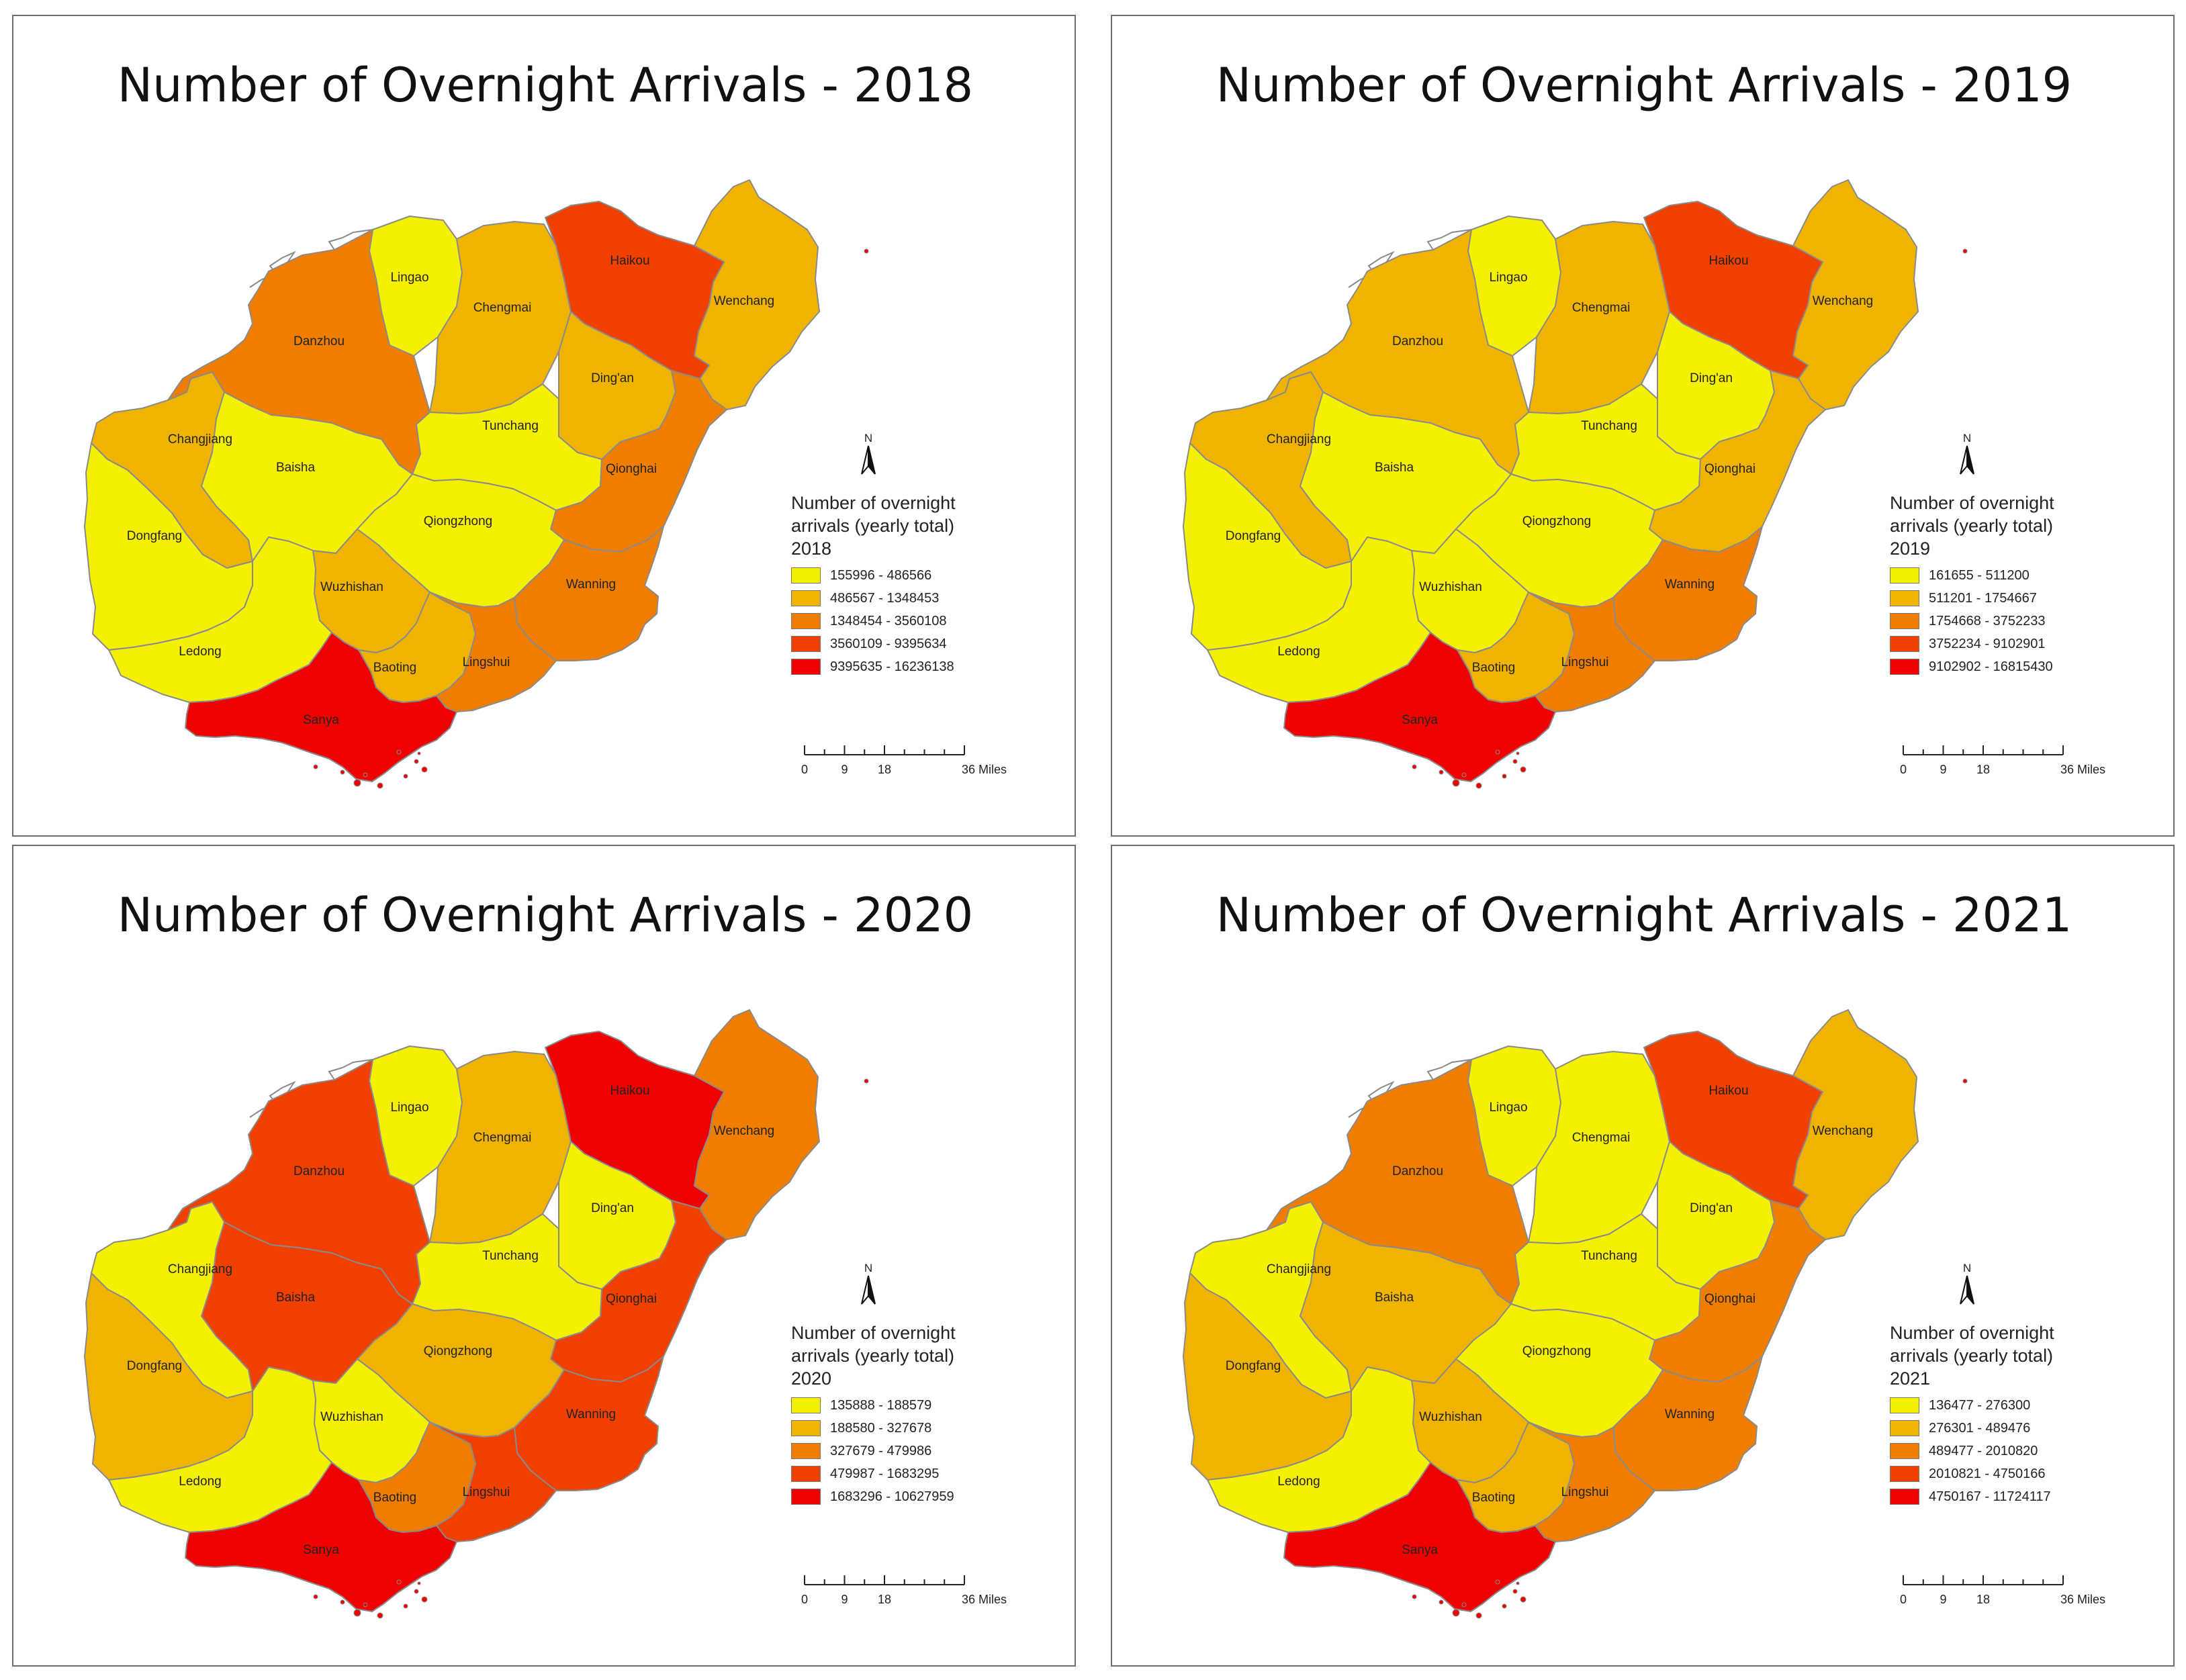 This screenshot has height=1680, width=2186. Describe the element at coordinates (1980, 1405) in the screenshot. I see `legend-label: 136477 - 276300` at that location.